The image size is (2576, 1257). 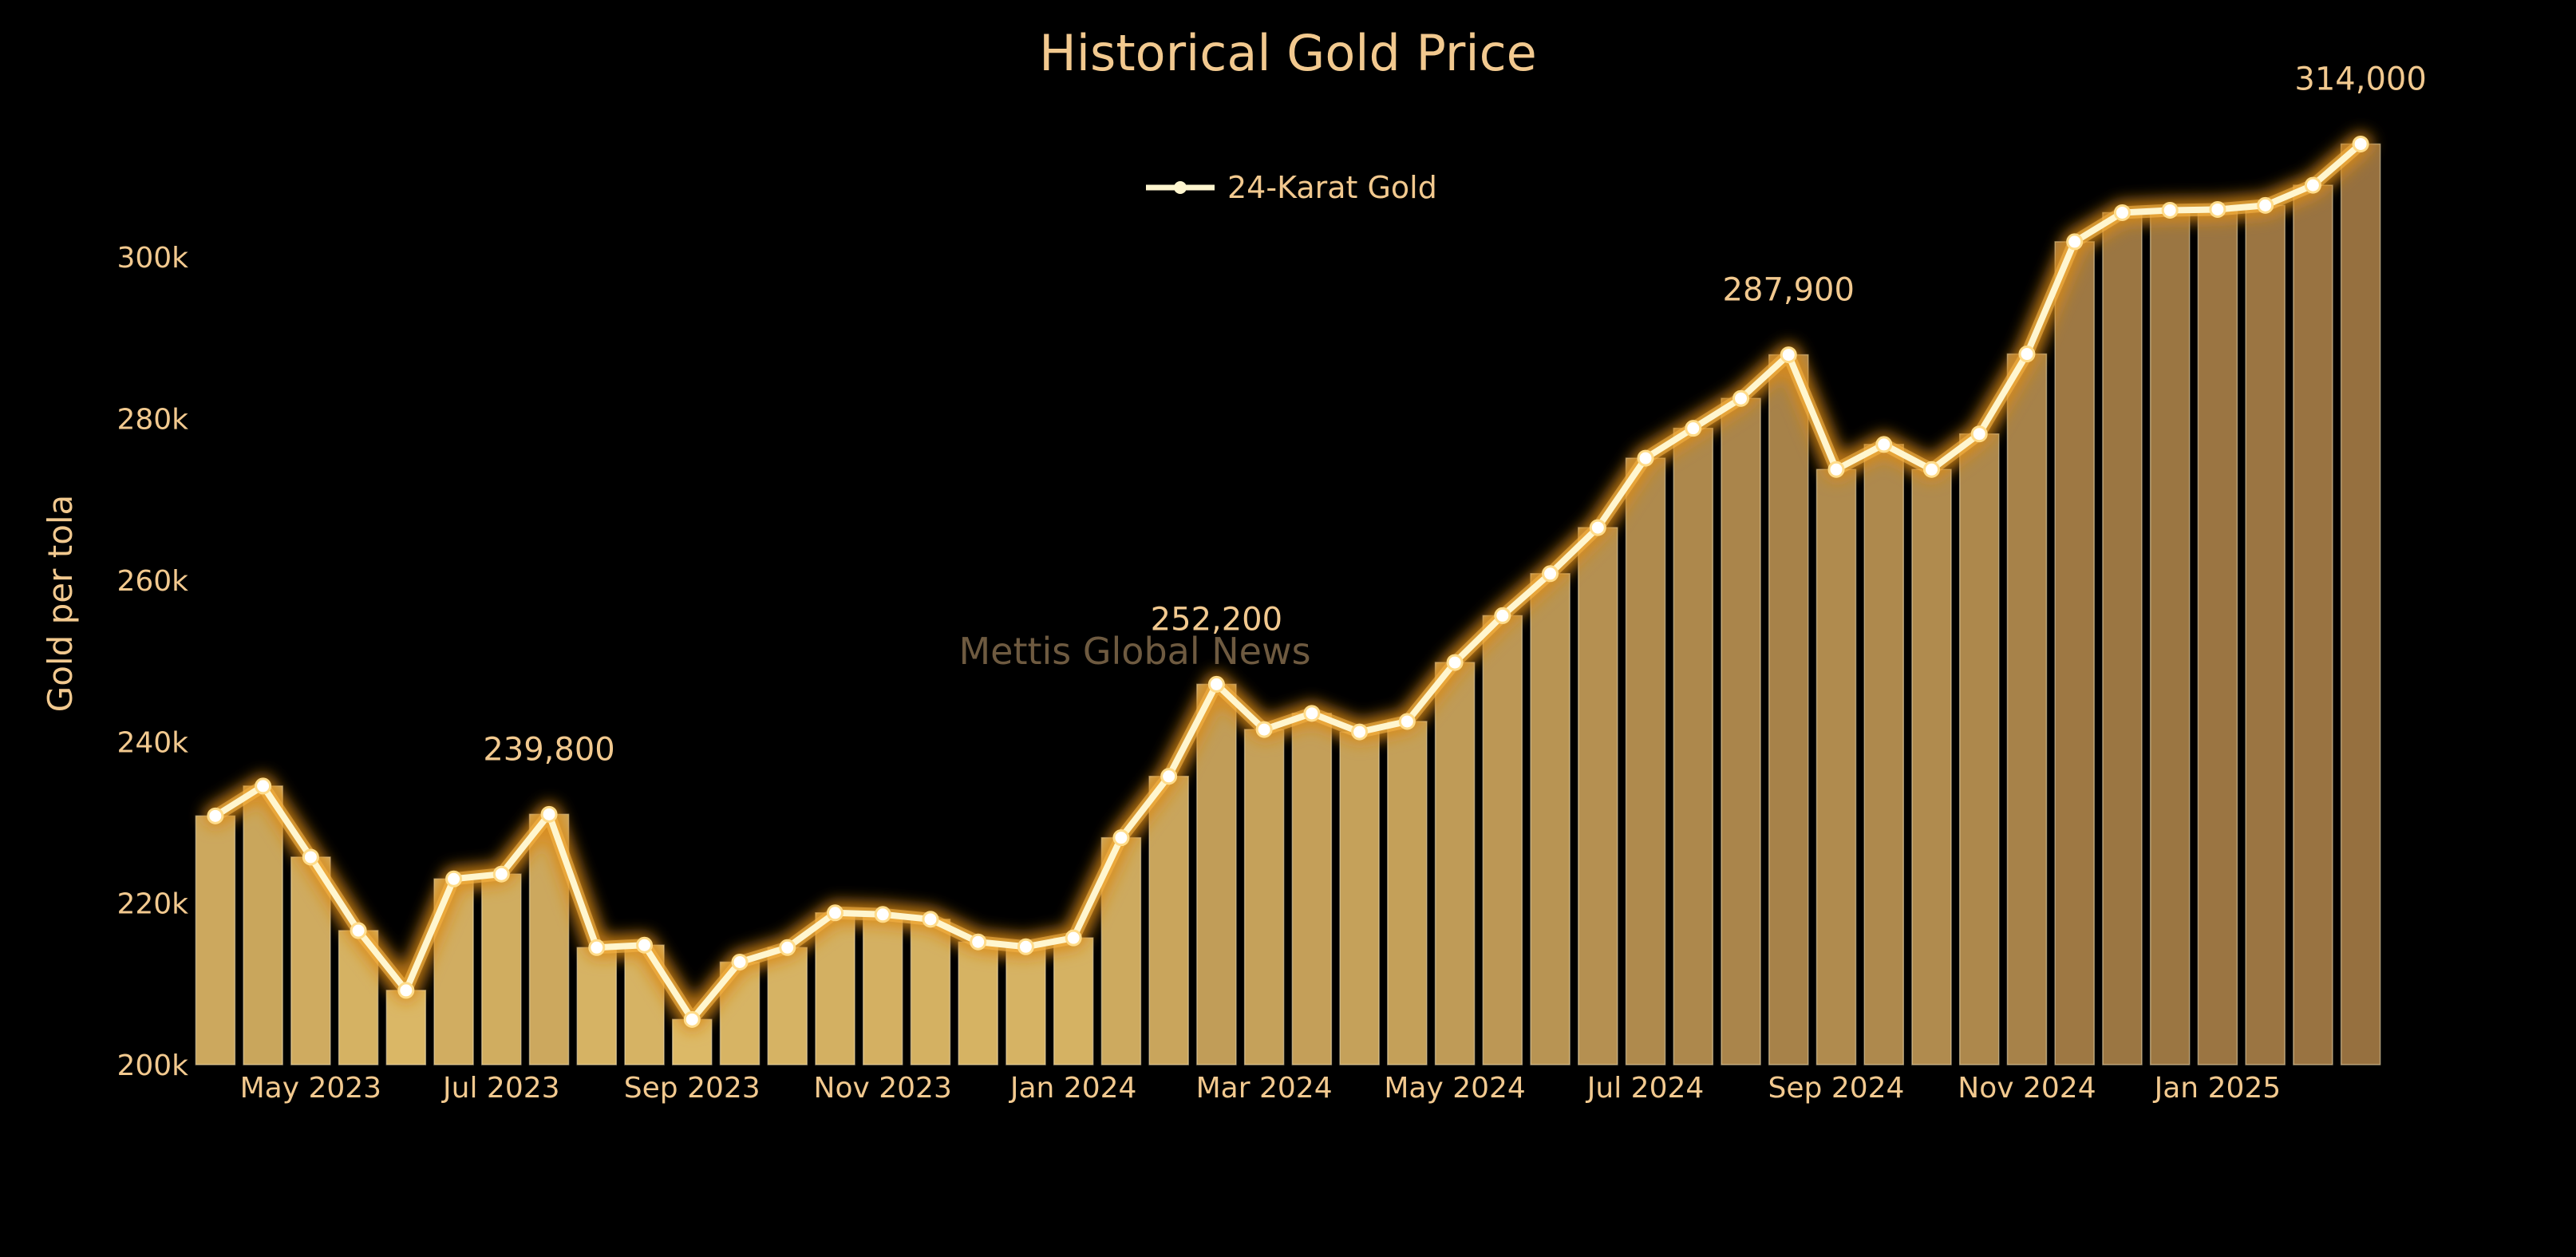 I want to click on x-tick-label: Jul 2023, so click(x=500, y=1088).